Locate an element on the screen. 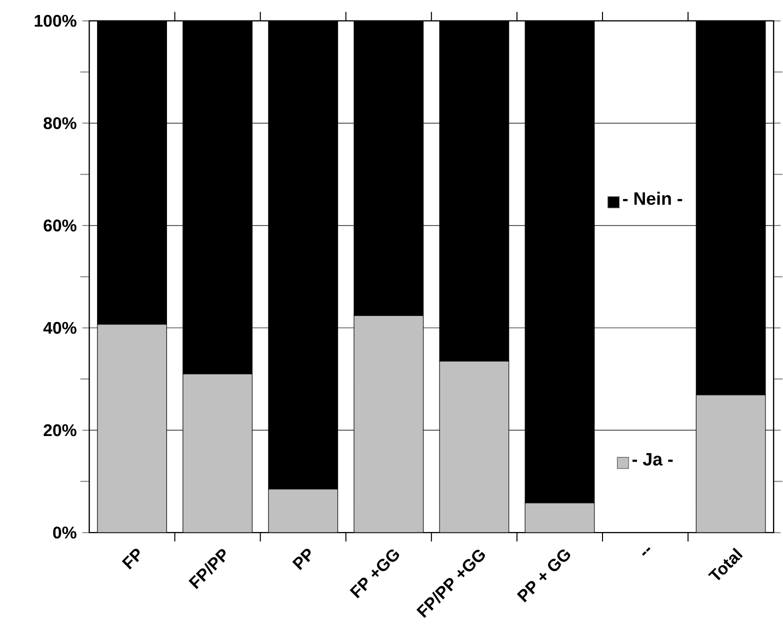  y-tick-label: 100% is located at coordinates (55, 21).